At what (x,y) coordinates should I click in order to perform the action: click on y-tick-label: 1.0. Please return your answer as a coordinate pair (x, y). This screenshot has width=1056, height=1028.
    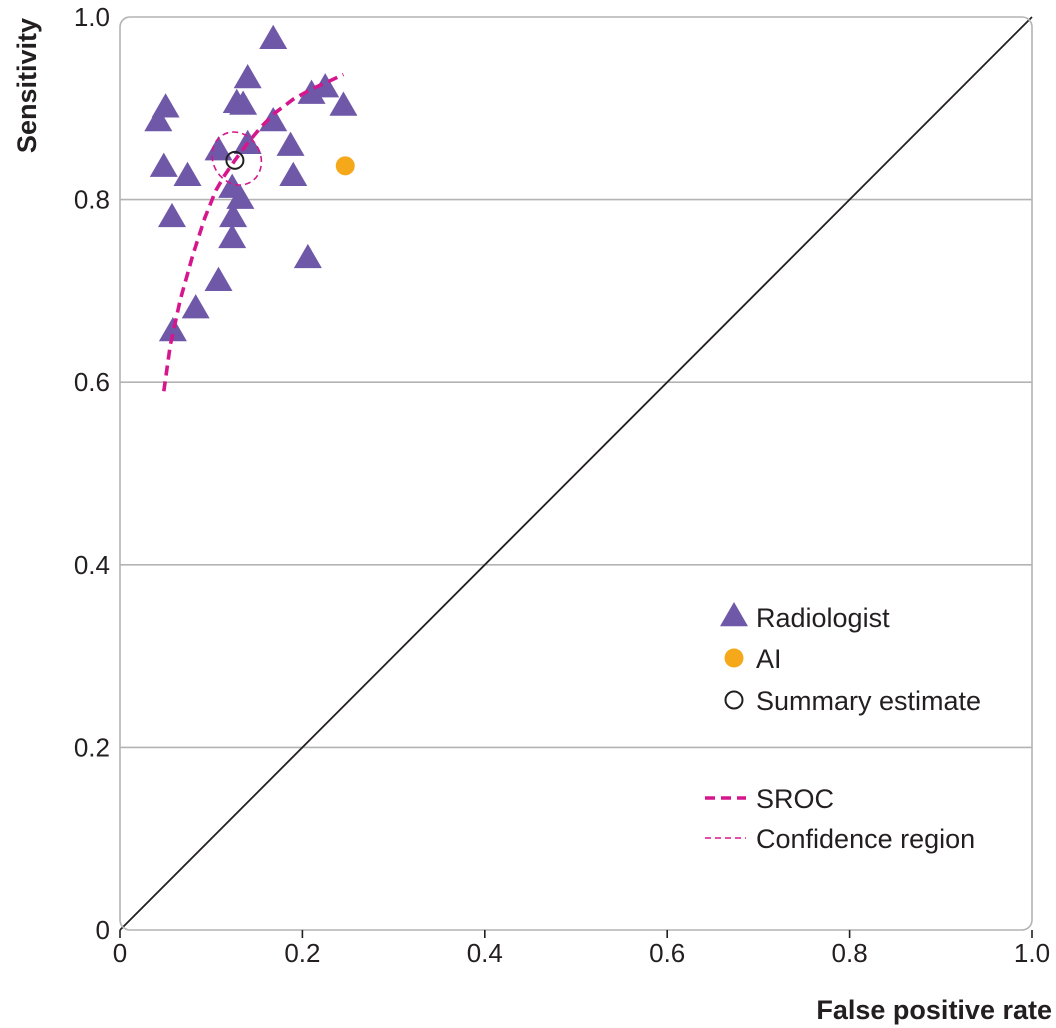
    Looking at the image, I should click on (92, 17).